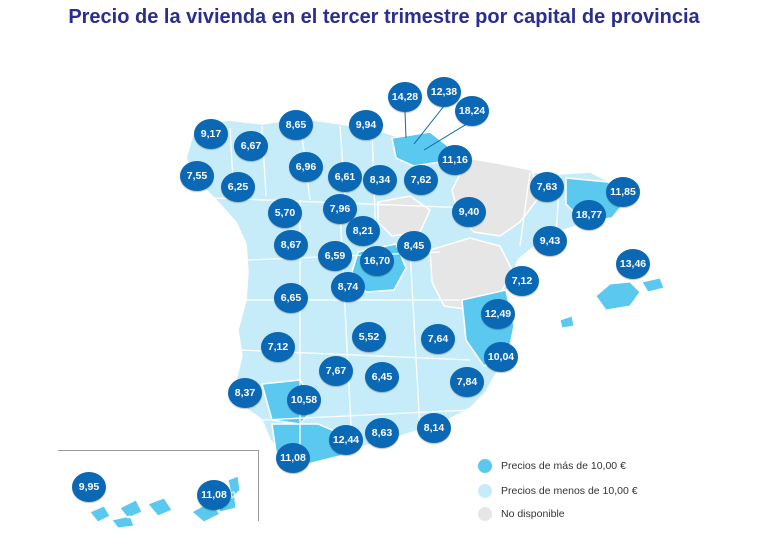 The width and height of the screenshot is (768, 555). I want to click on price-bubble: 6,61, so click(345, 177).